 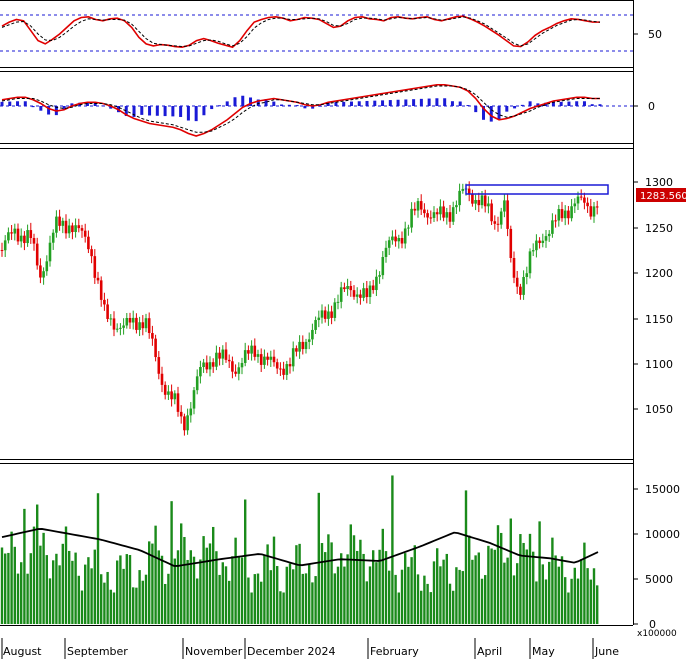 I want to click on price-axis: 1300 1250 1200 1150 1100 1050, so click(x=653, y=296).